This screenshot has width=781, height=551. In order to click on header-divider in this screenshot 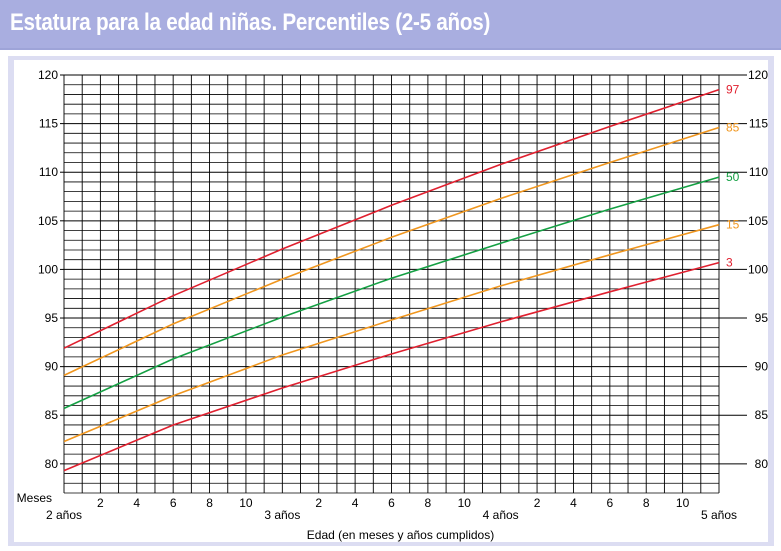, I will do `click(390, 49)`.